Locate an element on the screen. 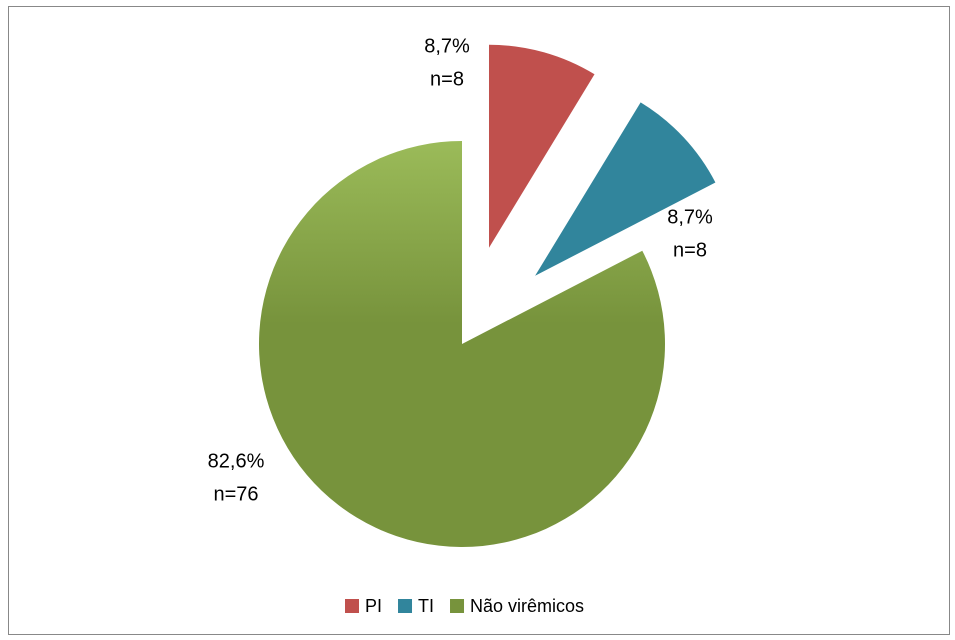 This screenshot has height=640, width=955. legend-label: Não virêmicos is located at coordinates (527, 606).